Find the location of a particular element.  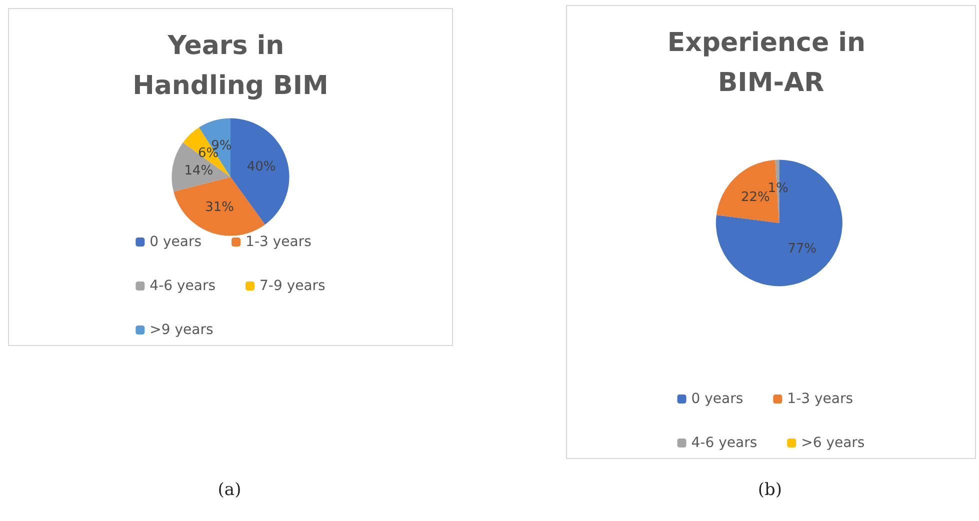

data-label: 31% is located at coordinates (219, 207).